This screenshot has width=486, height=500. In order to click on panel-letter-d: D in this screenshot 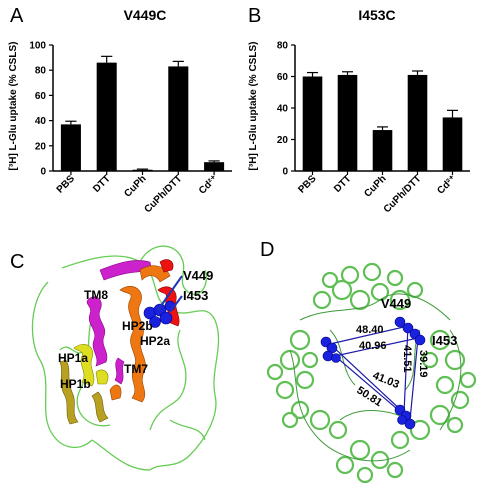, I will do `click(267, 250)`.